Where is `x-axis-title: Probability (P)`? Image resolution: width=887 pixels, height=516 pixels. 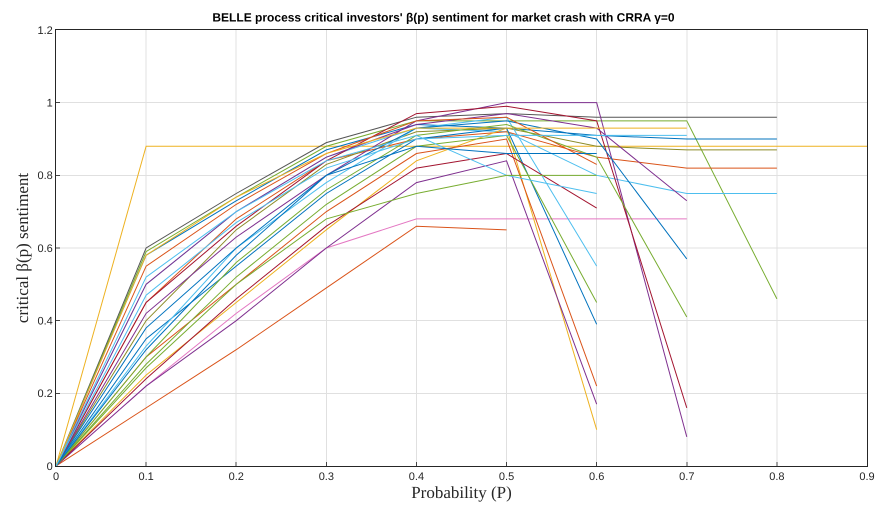
x-axis-title: Probability (P) is located at coordinates (461, 492).